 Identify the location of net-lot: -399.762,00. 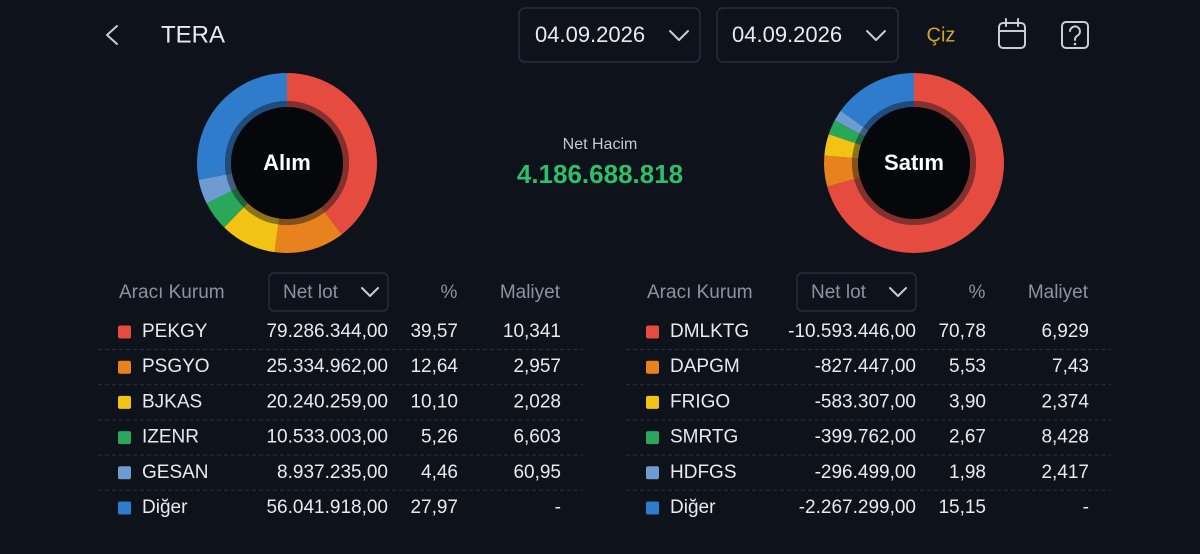
(865, 437).